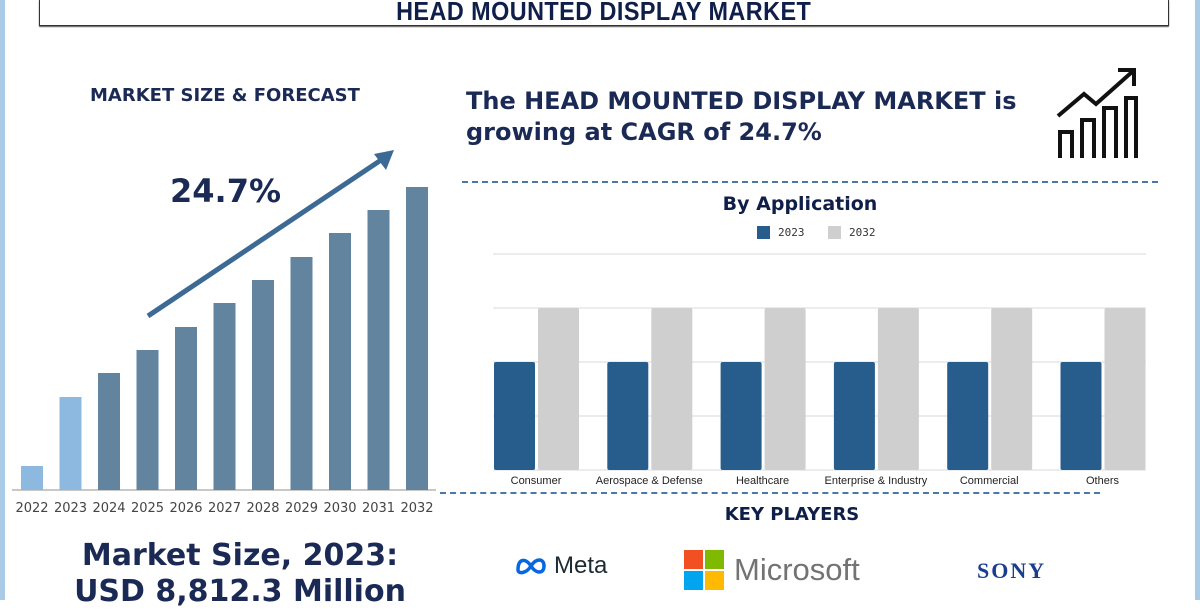 The height and width of the screenshot is (610, 1200). I want to click on legend-label-2023: 2023, so click(791, 232).